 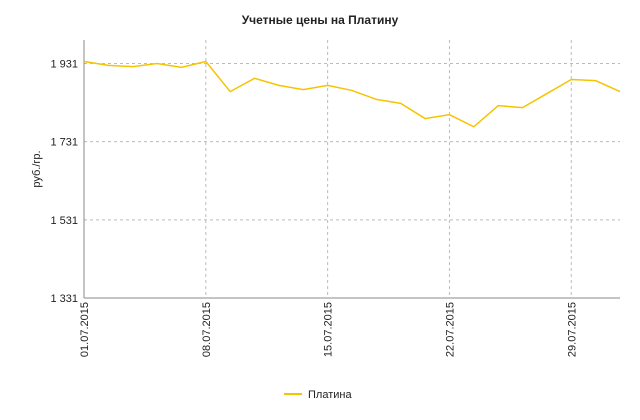 What do you see at coordinates (85, 329) in the screenshot?
I see `x-tick-label: 01.07.2015` at bounding box center [85, 329].